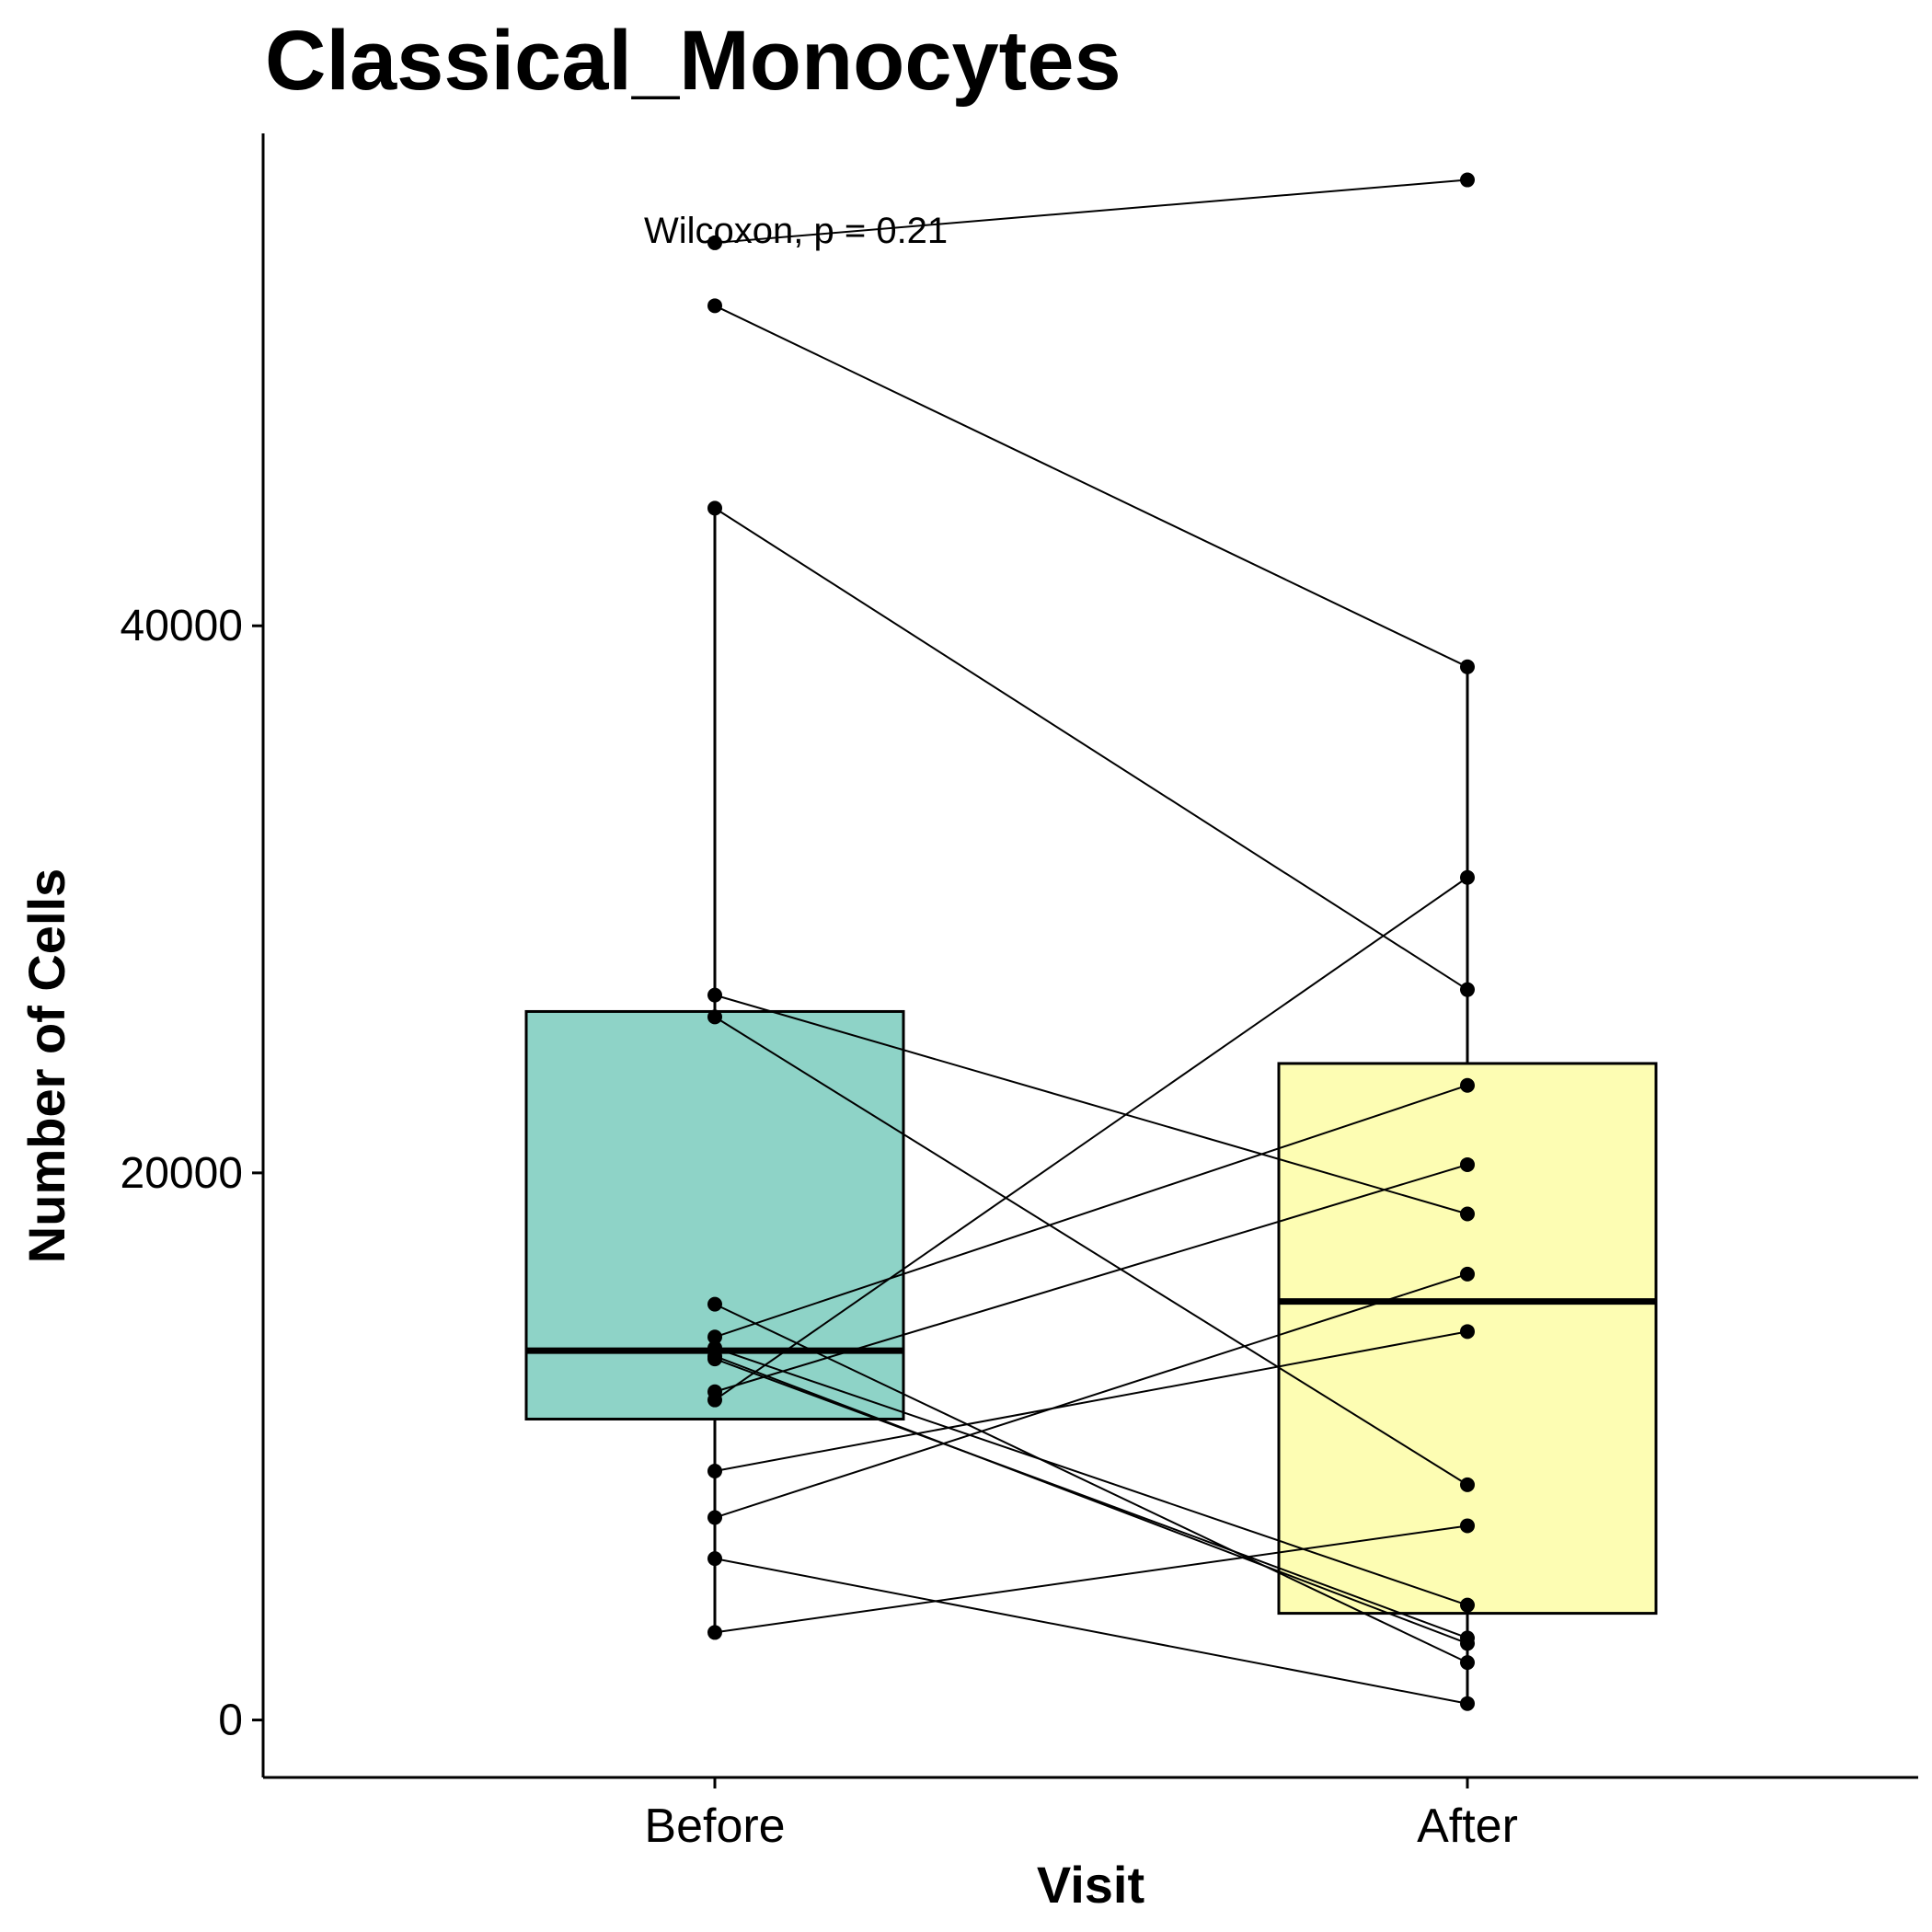  What do you see at coordinates (1090, 1885) in the screenshot?
I see `x-axis-title: Visit` at bounding box center [1090, 1885].